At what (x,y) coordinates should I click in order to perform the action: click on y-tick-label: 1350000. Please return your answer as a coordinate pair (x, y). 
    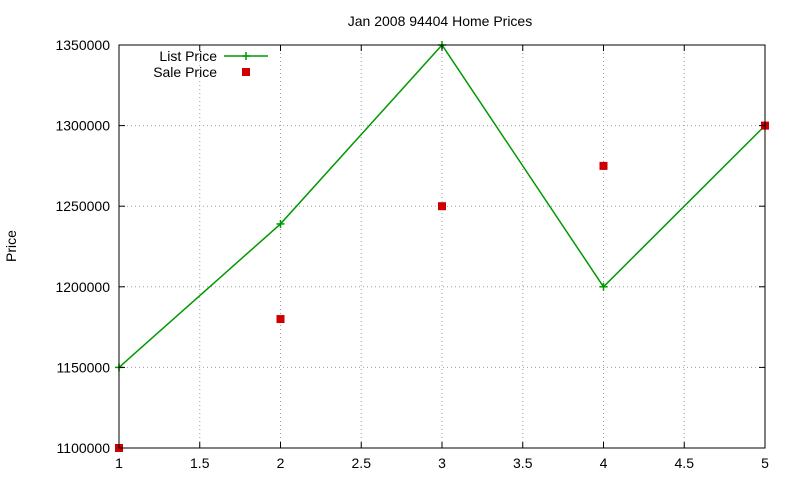
    Looking at the image, I should click on (82, 45).